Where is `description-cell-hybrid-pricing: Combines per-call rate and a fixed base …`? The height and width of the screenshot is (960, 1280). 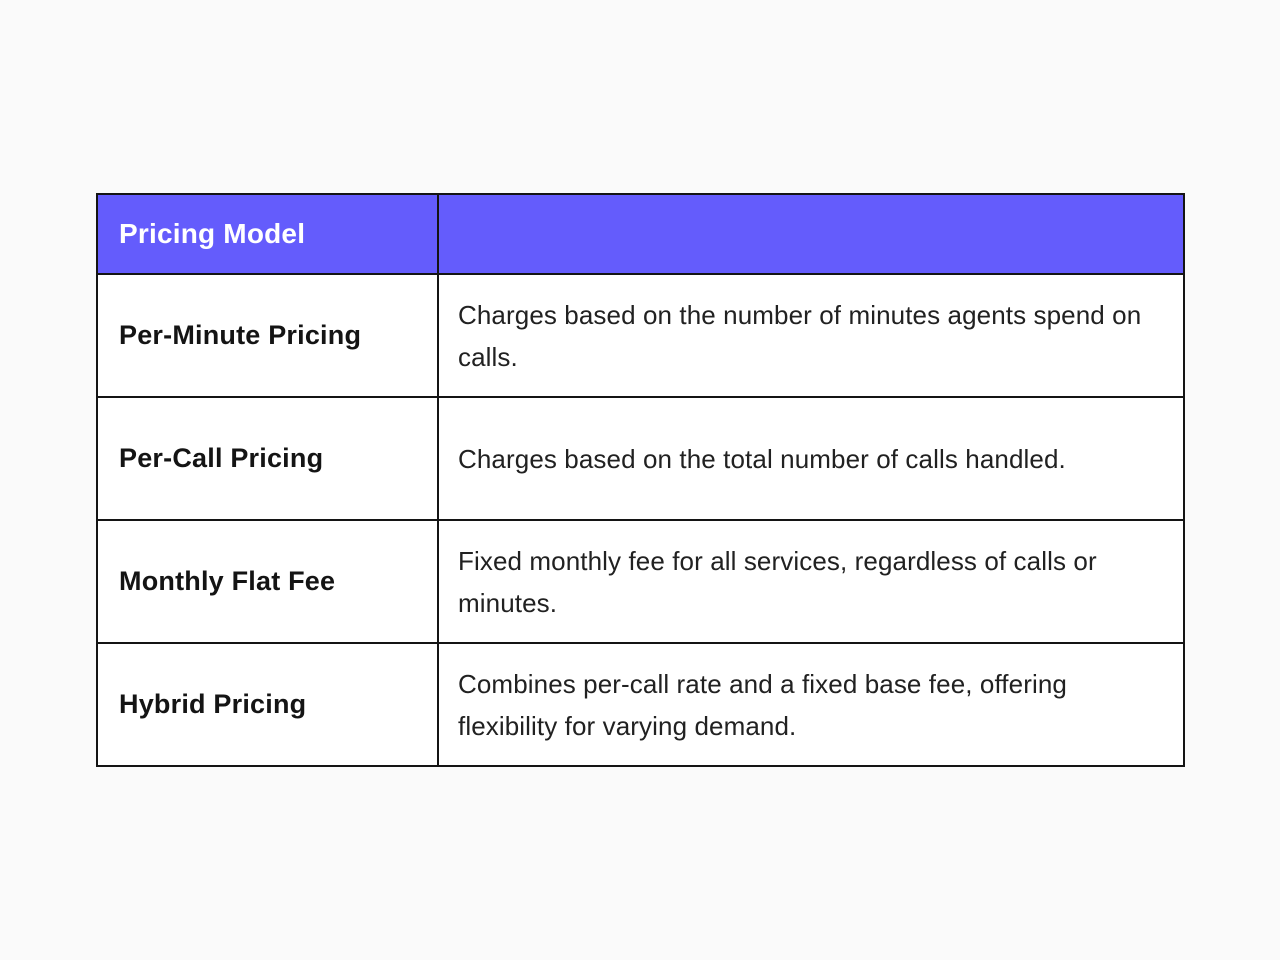
description-cell-hybrid-pricing: Combines per-call rate and a fixed base … is located at coordinates (811, 704).